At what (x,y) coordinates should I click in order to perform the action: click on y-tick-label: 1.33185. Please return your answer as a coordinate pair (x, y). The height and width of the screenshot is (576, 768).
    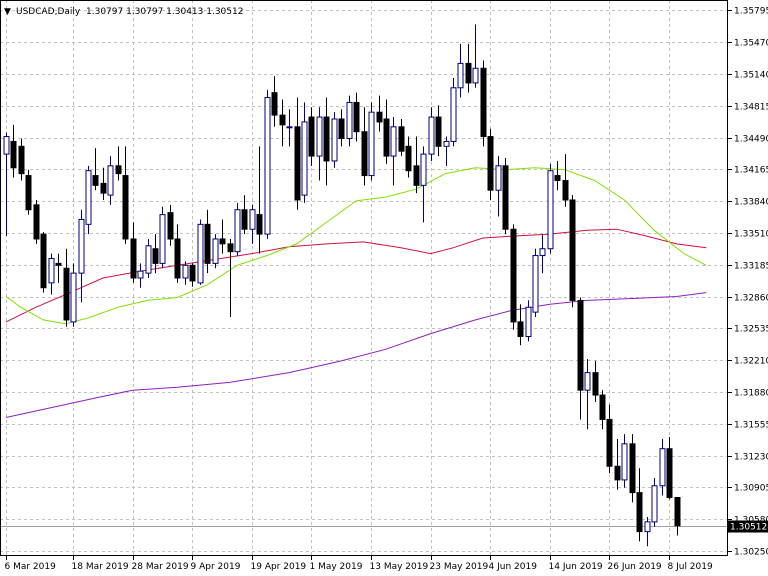
    Looking at the image, I should click on (751, 267).